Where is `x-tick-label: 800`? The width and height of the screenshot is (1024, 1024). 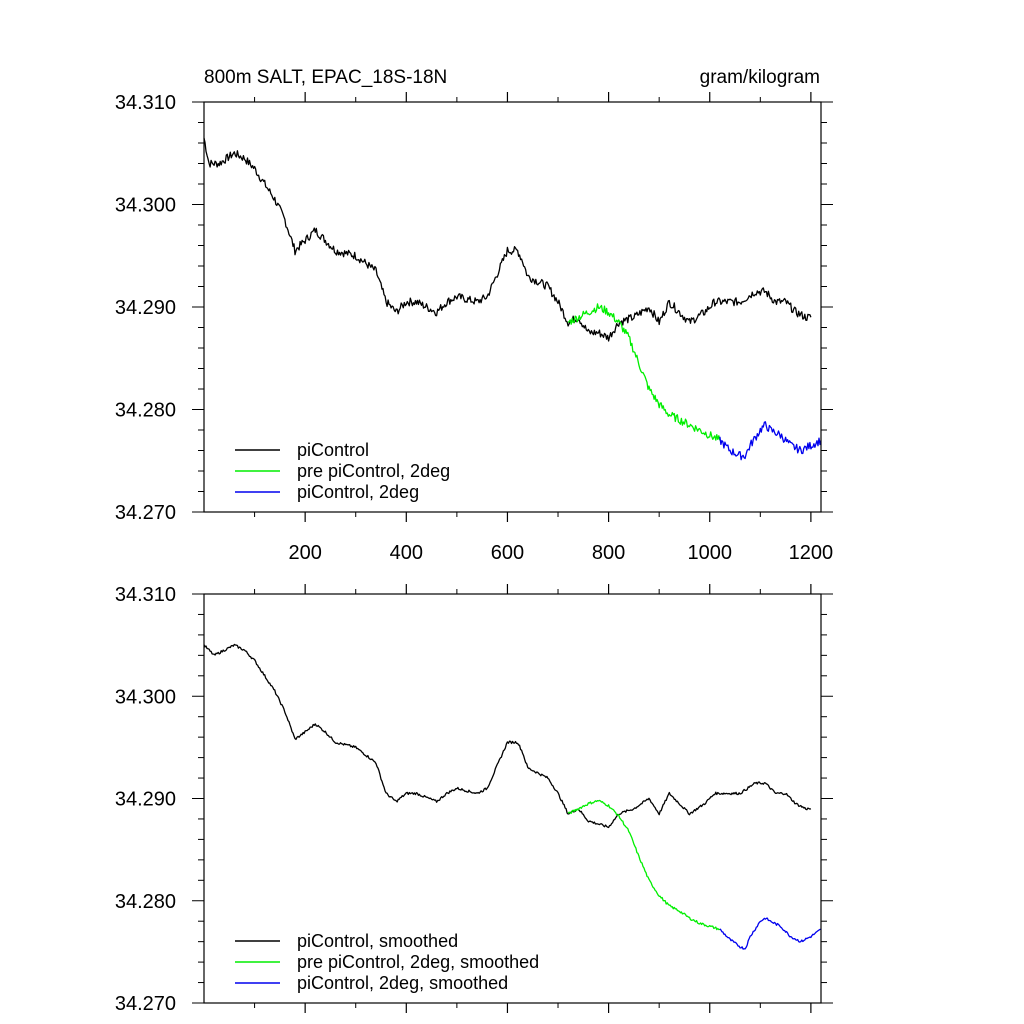 x-tick-label: 800 is located at coordinates (608, 553).